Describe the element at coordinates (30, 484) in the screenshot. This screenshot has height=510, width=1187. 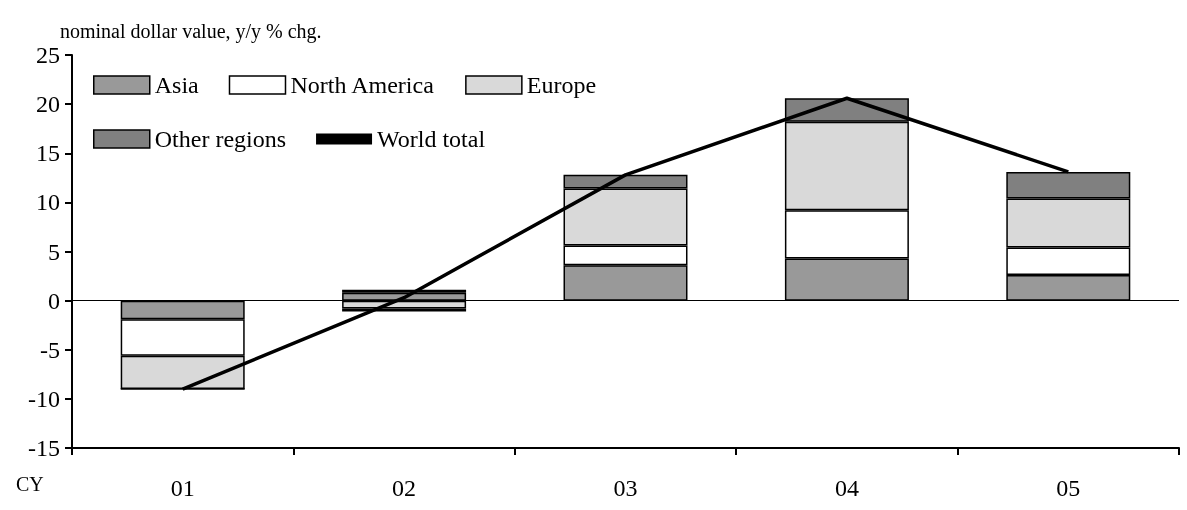
I see `x-axis-title: CY` at that location.